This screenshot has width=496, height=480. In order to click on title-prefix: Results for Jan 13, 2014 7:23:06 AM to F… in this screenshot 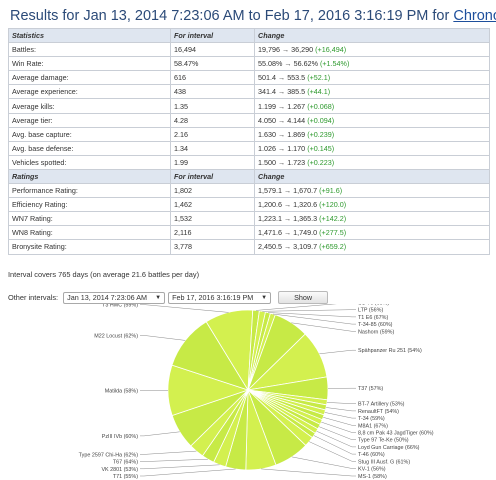, I will do `click(232, 16)`.